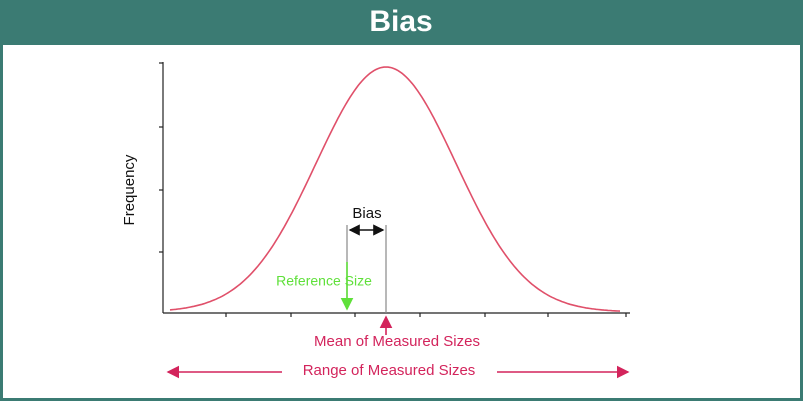  Describe the element at coordinates (129, 189) in the screenshot. I see `y-axis-label: Frequency` at that location.